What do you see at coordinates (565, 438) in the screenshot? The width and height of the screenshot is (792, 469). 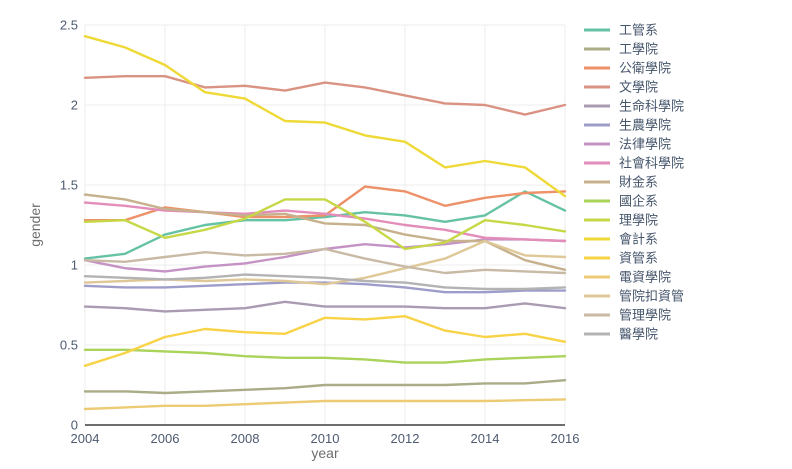 I see `x-tick-label: 2016` at bounding box center [565, 438].